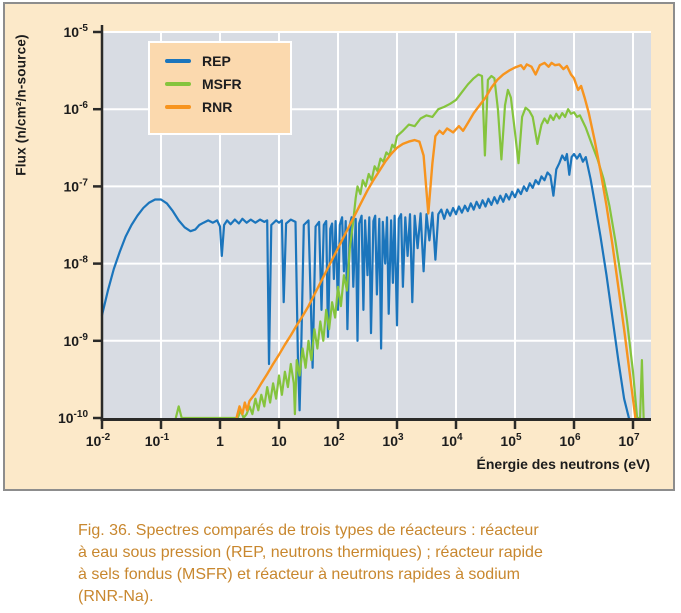 The image size is (681, 613). I want to click on msfr-line-swatch-icon, so click(178, 83).